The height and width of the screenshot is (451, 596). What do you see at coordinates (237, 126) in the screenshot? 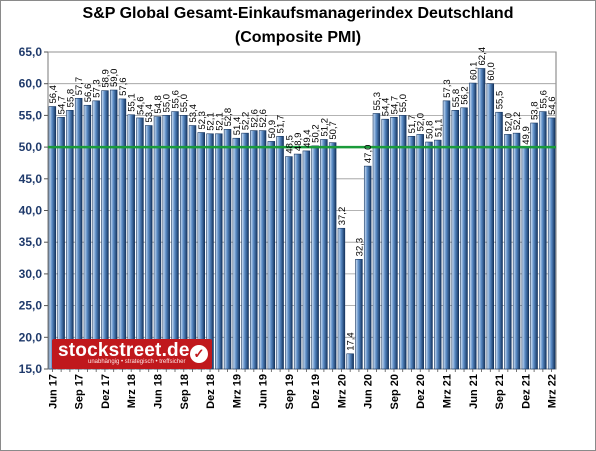
I see `data-label: 51,4` at bounding box center [237, 126].